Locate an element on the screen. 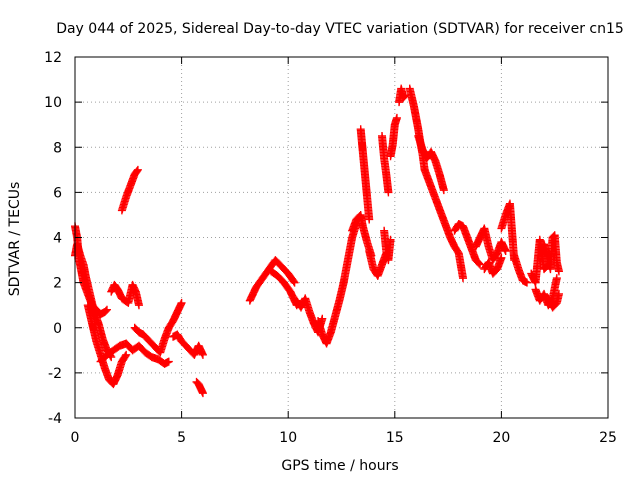 This screenshot has height=480, width=640. x-axis-label: GPS time / hours is located at coordinates (339, 466).